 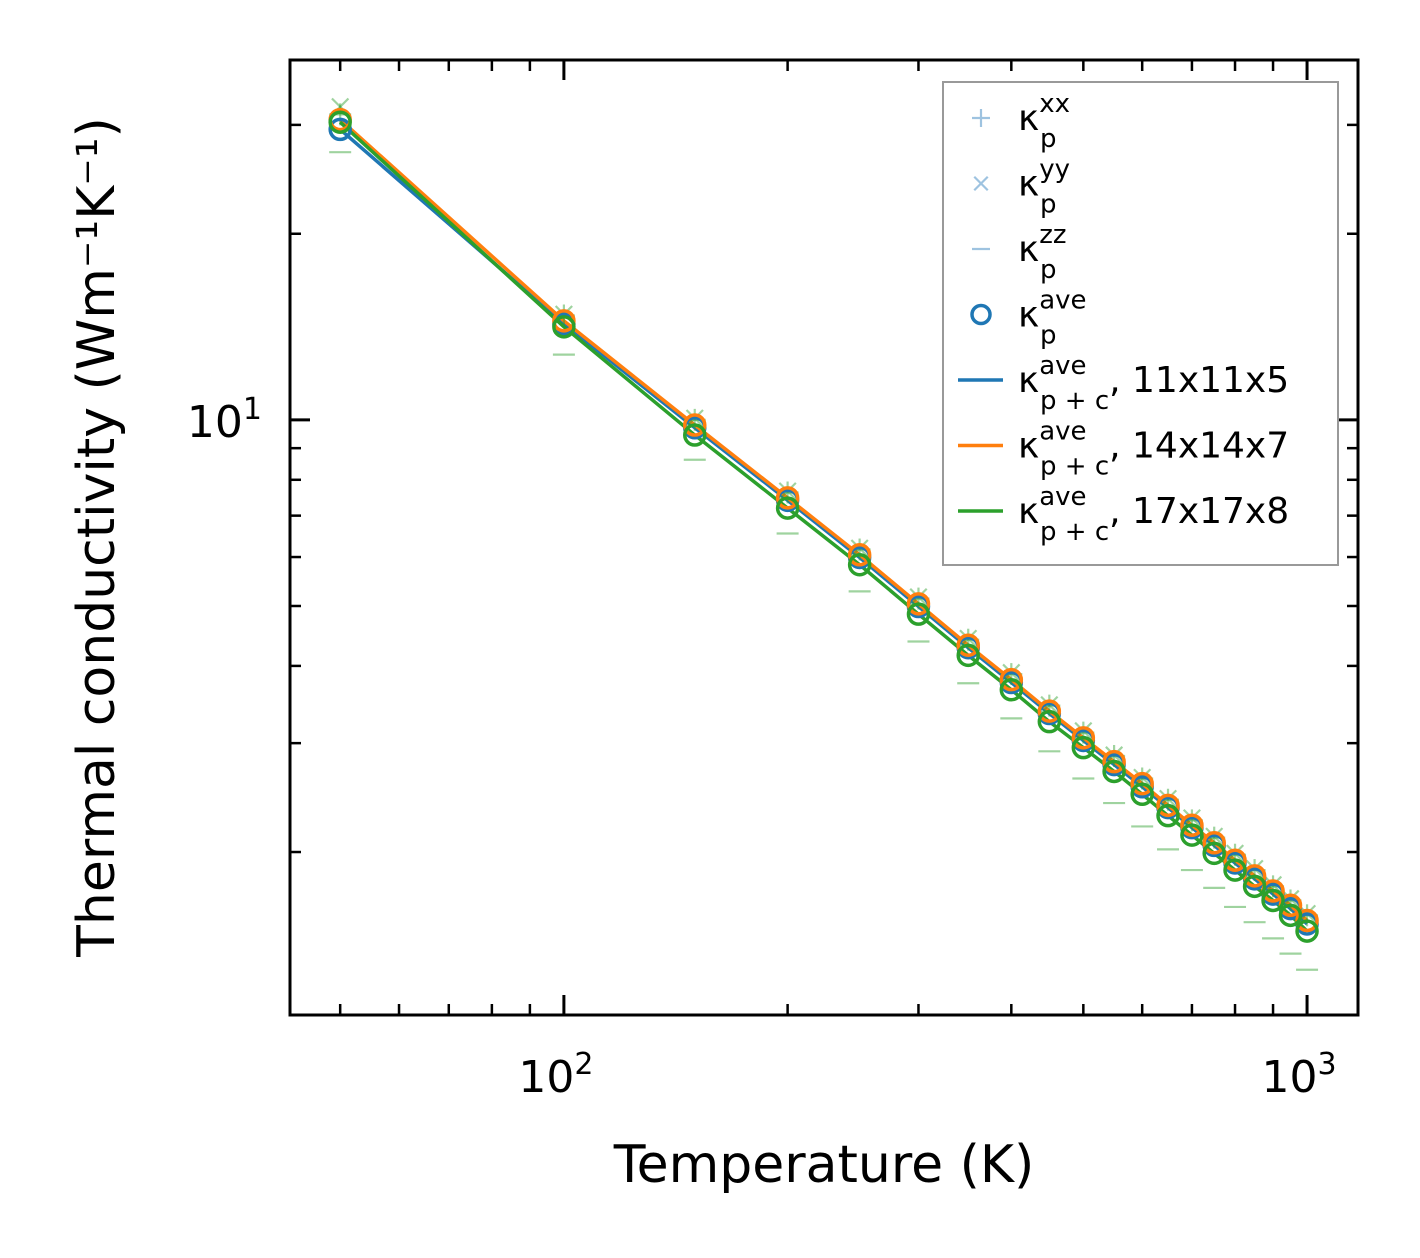 I want to click on legend-entry: κave p + c, 11x11x5, so click(x=1123, y=383).